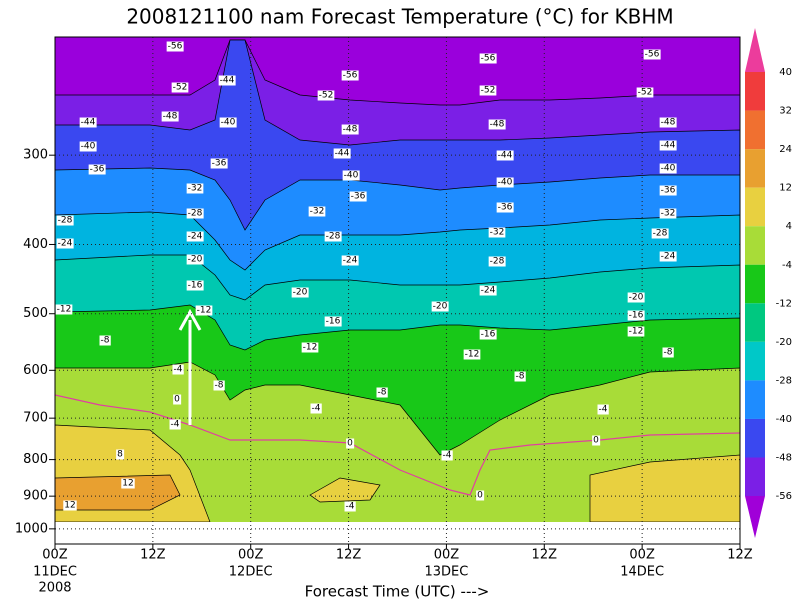 Image resolution: width=800 pixels, height=600 pixels. Describe the element at coordinates (642, 572) in the screenshot. I see `x-date-label: 14DEC` at that location.